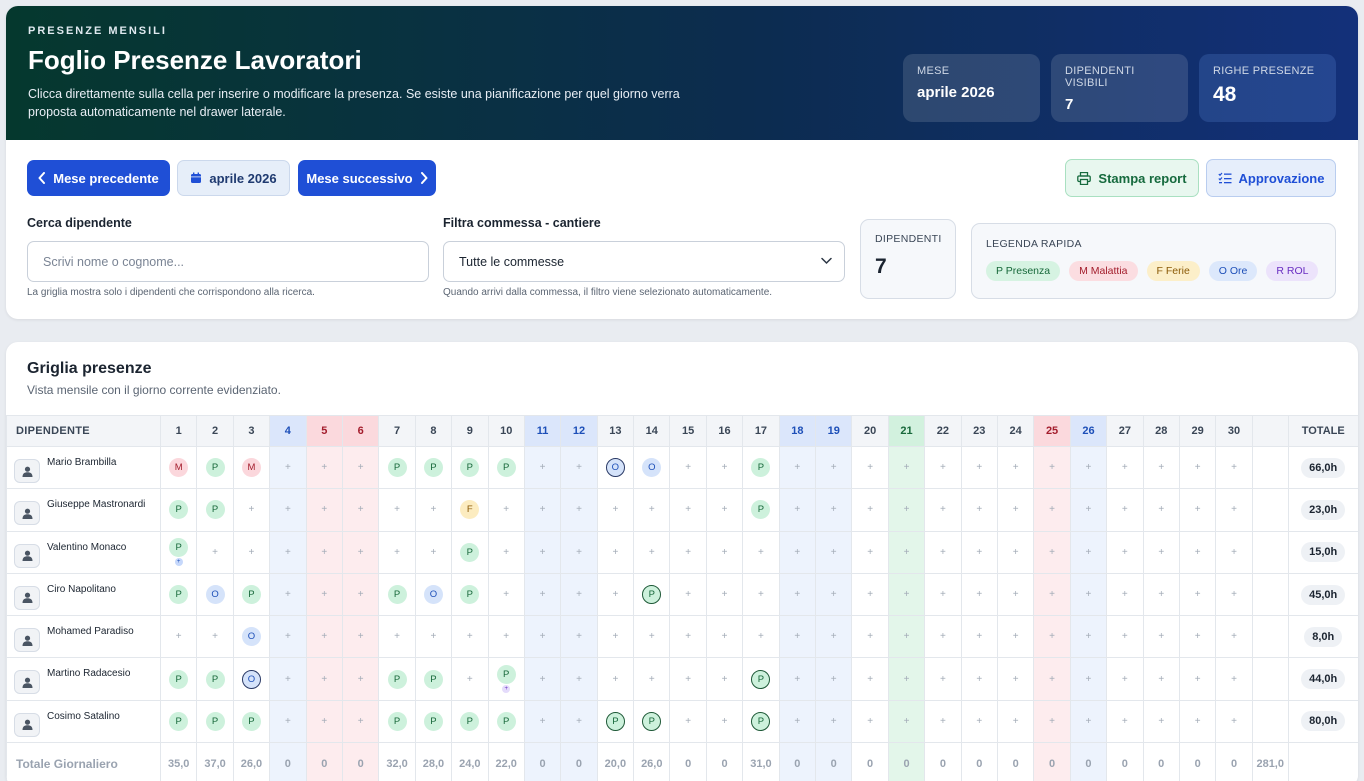  What do you see at coordinates (98, 178) in the screenshot?
I see `previous-month-button: Mese precedente` at bounding box center [98, 178].